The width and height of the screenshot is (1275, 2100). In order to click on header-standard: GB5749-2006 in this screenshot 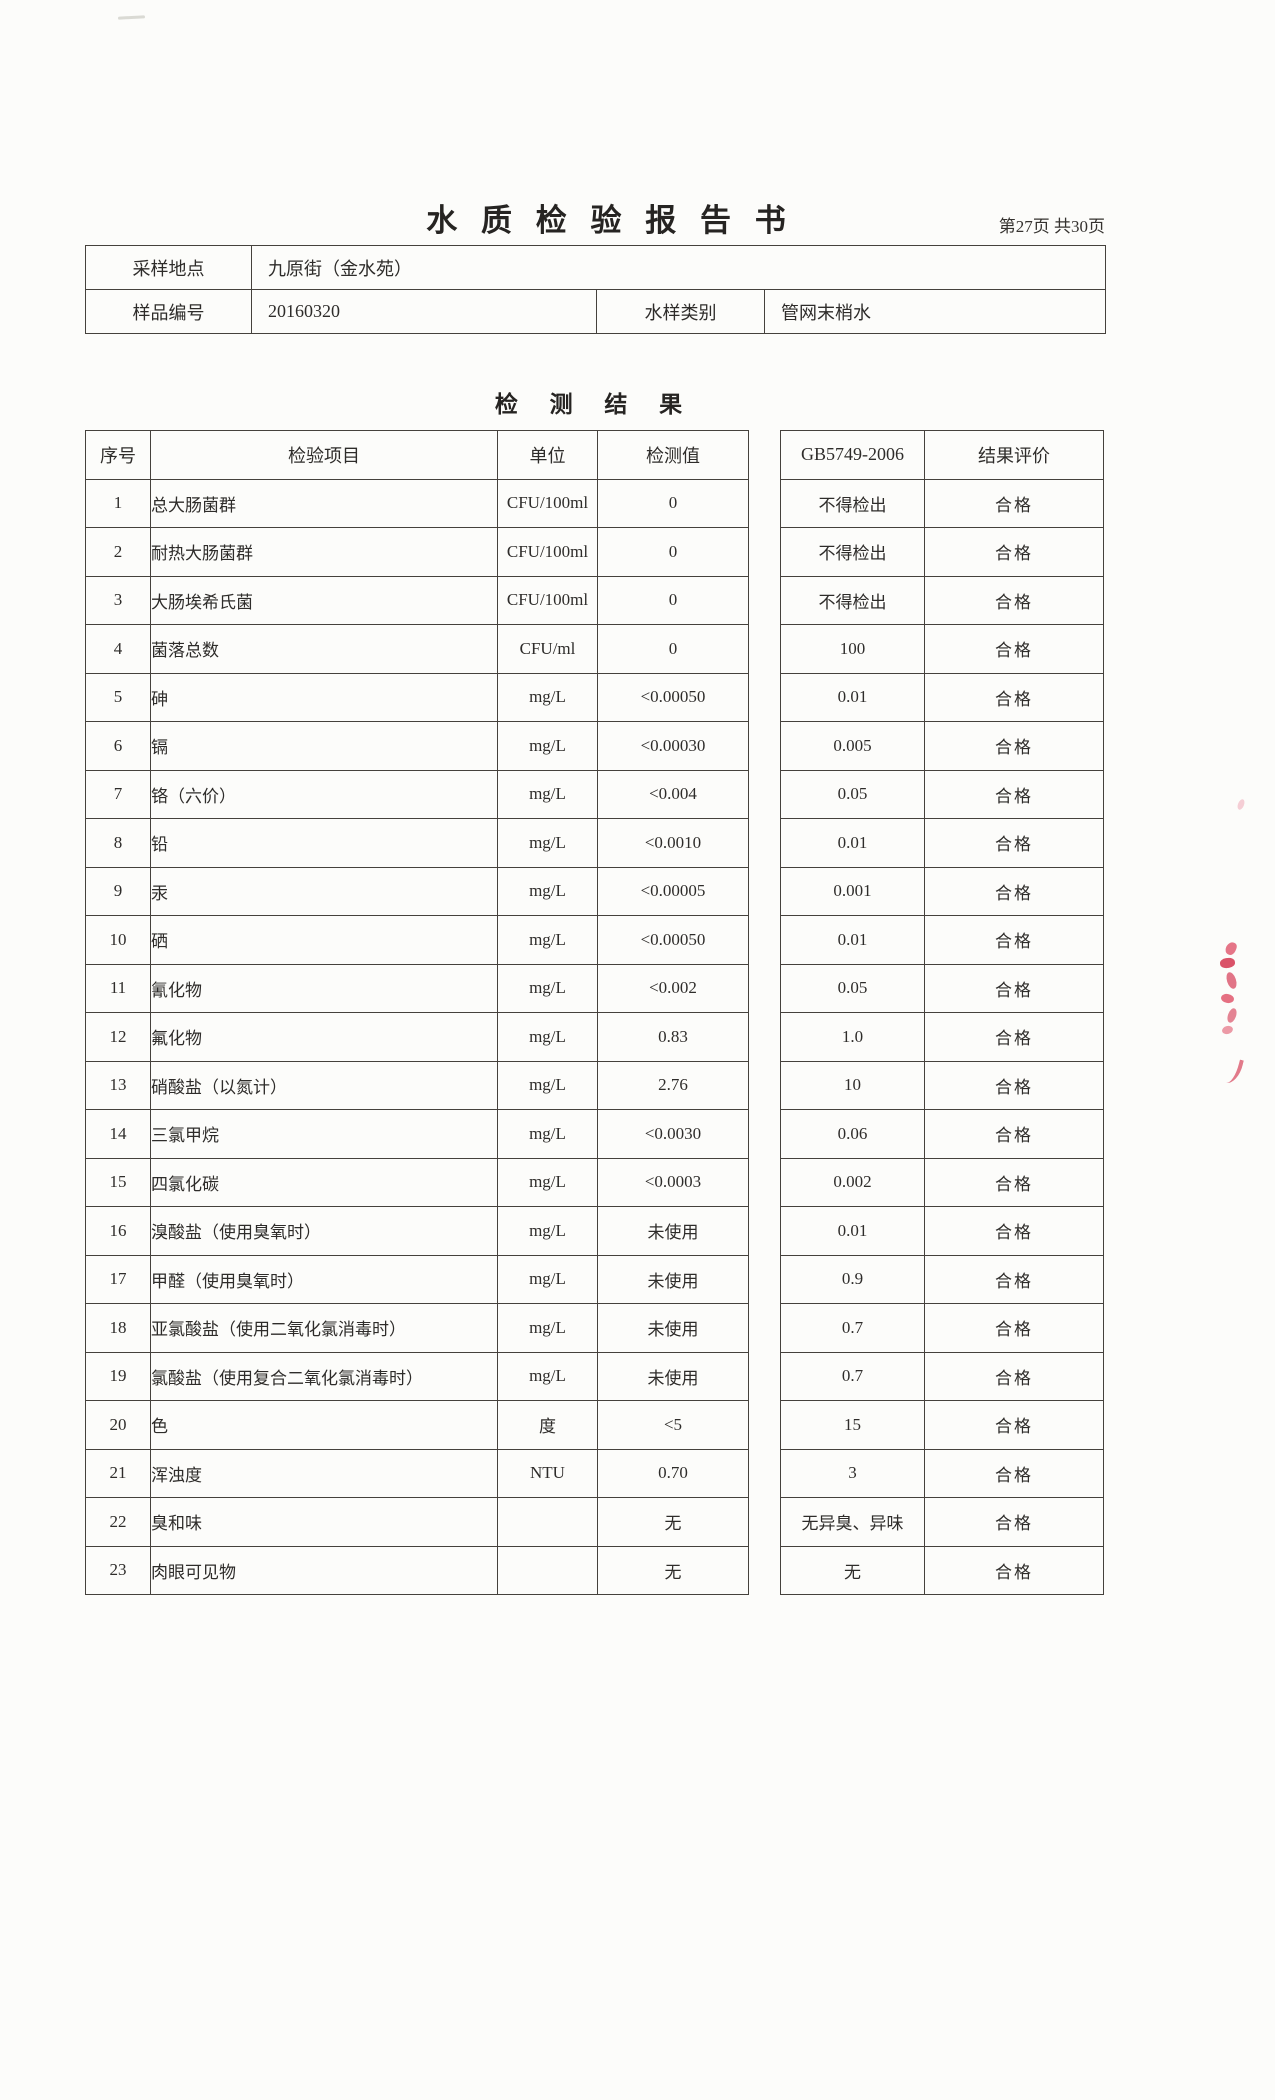, I will do `click(852, 455)`.